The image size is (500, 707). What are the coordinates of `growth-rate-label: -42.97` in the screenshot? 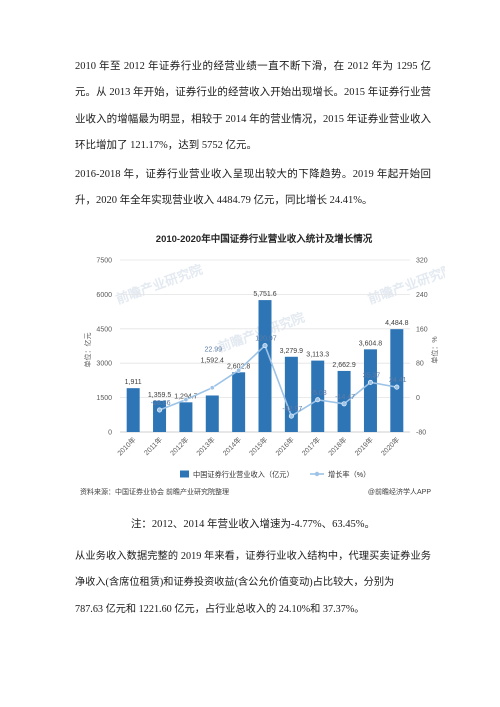 It's located at (292, 409).